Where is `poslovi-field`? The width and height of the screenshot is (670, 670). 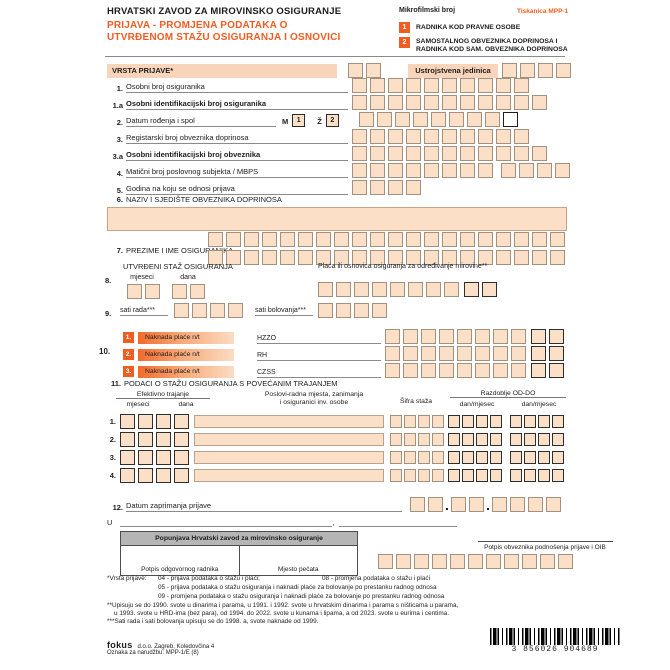 poslovi-field is located at coordinates (289, 475).